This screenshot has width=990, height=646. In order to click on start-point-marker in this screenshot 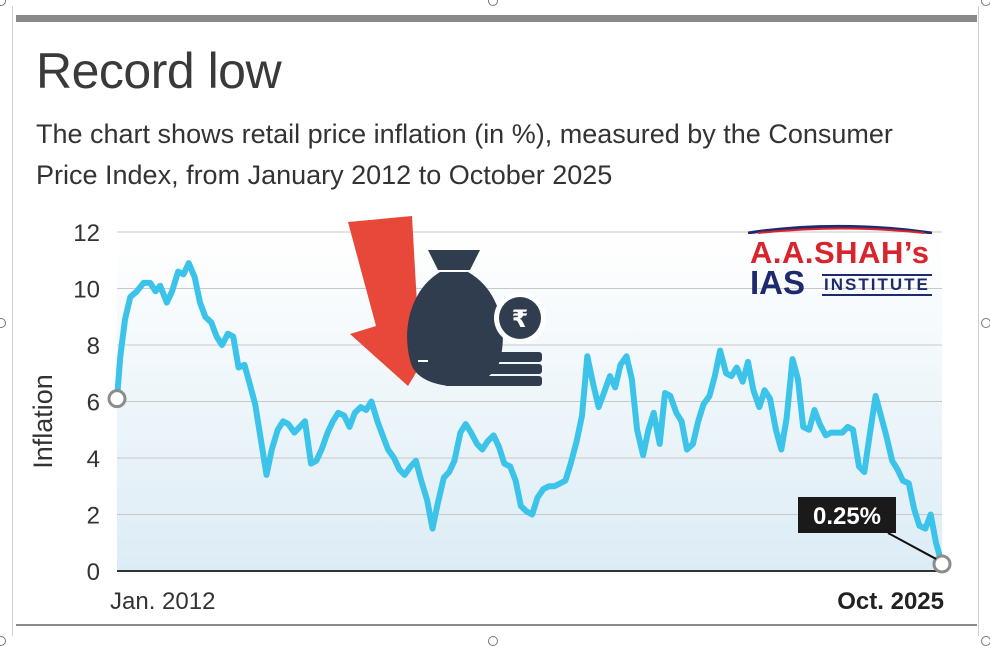, I will do `click(117, 399)`.